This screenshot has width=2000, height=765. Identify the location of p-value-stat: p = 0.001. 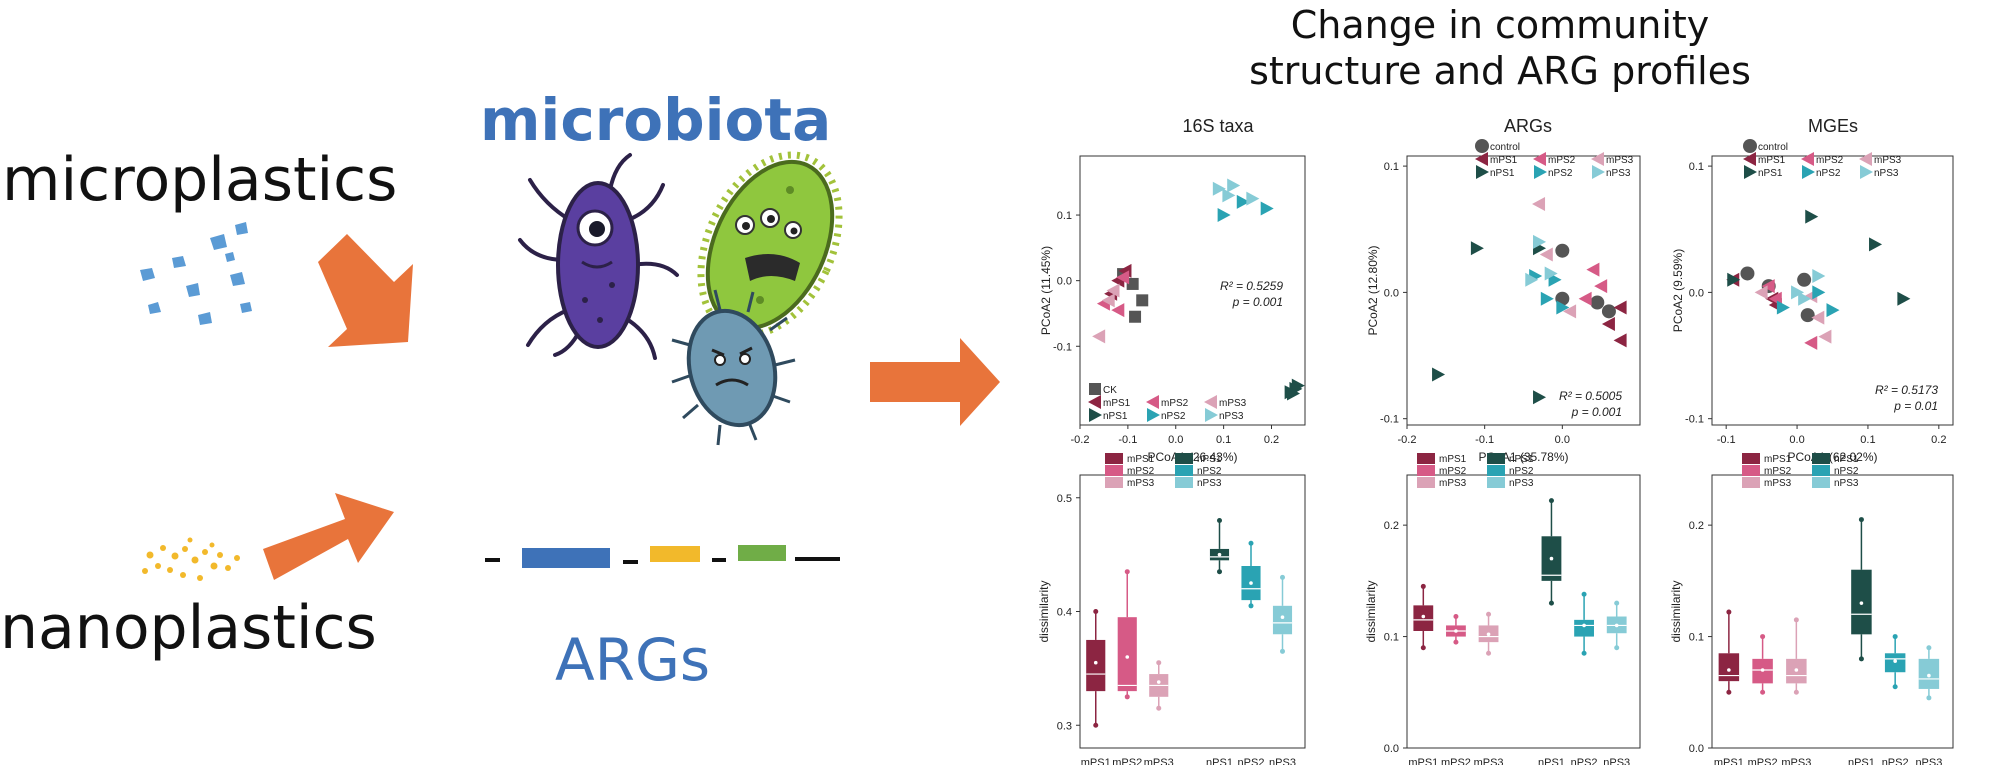
(1596, 412).